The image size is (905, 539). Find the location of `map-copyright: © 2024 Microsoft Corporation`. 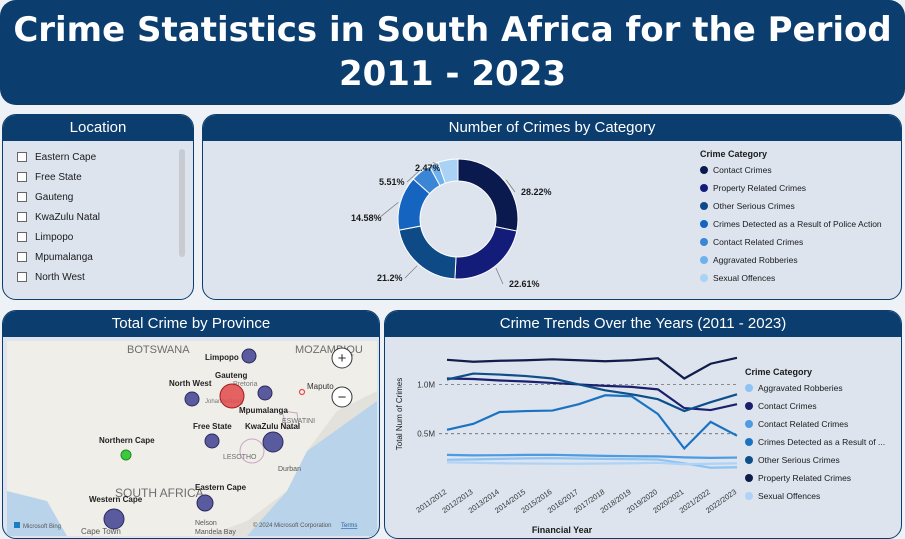

map-copyright: © 2024 Microsoft Corporation is located at coordinates (292, 525).